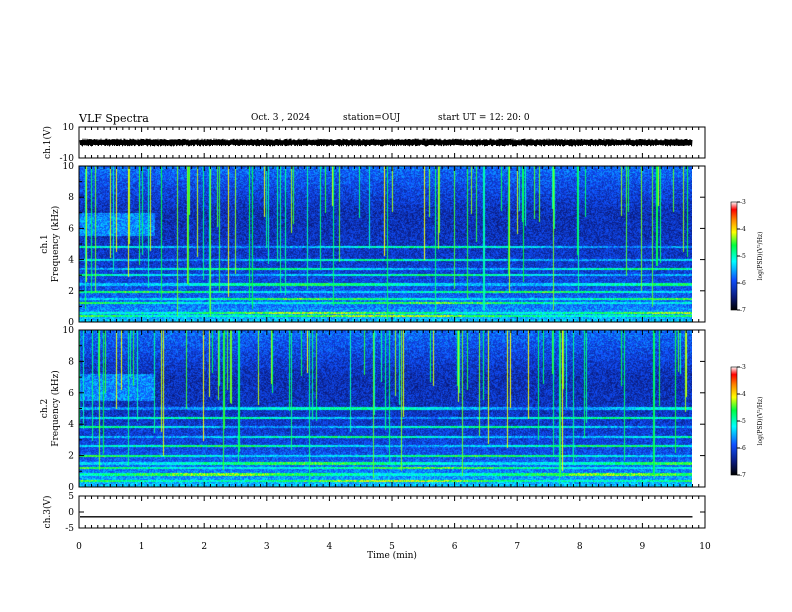 The height and width of the screenshot is (612, 792). What do you see at coordinates (71, 292) in the screenshot?
I see `ch1-spectrogram-ytick-label: 2` at bounding box center [71, 292].